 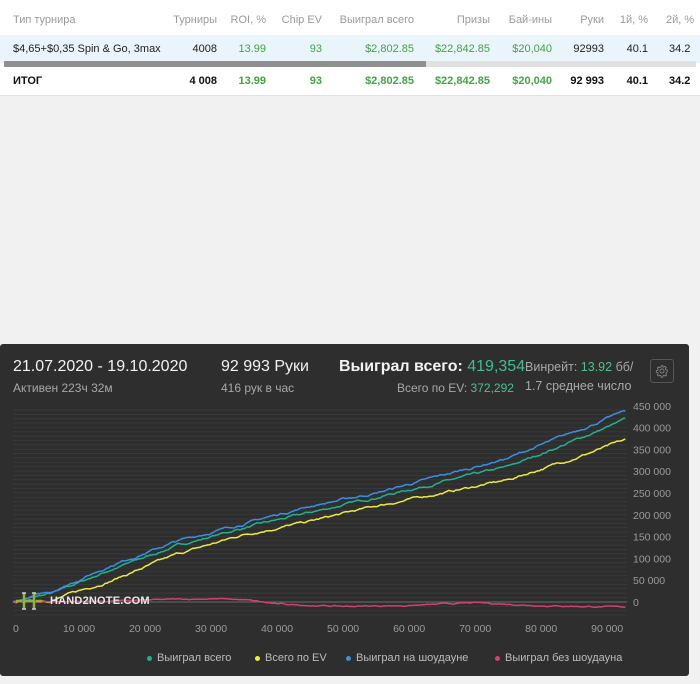 I want to click on col-header-buyins: Бай-ины, so click(x=530, y=20).